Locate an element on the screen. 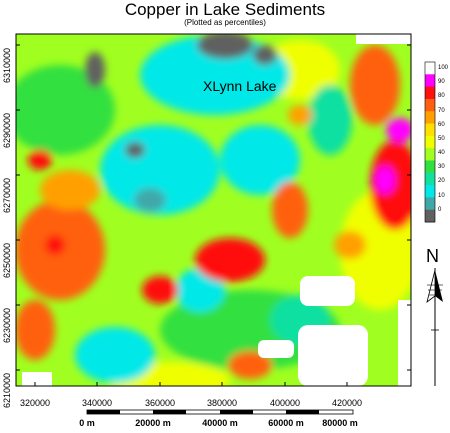  y-tick-label: 6230000 is located at coordinates (7, 325).